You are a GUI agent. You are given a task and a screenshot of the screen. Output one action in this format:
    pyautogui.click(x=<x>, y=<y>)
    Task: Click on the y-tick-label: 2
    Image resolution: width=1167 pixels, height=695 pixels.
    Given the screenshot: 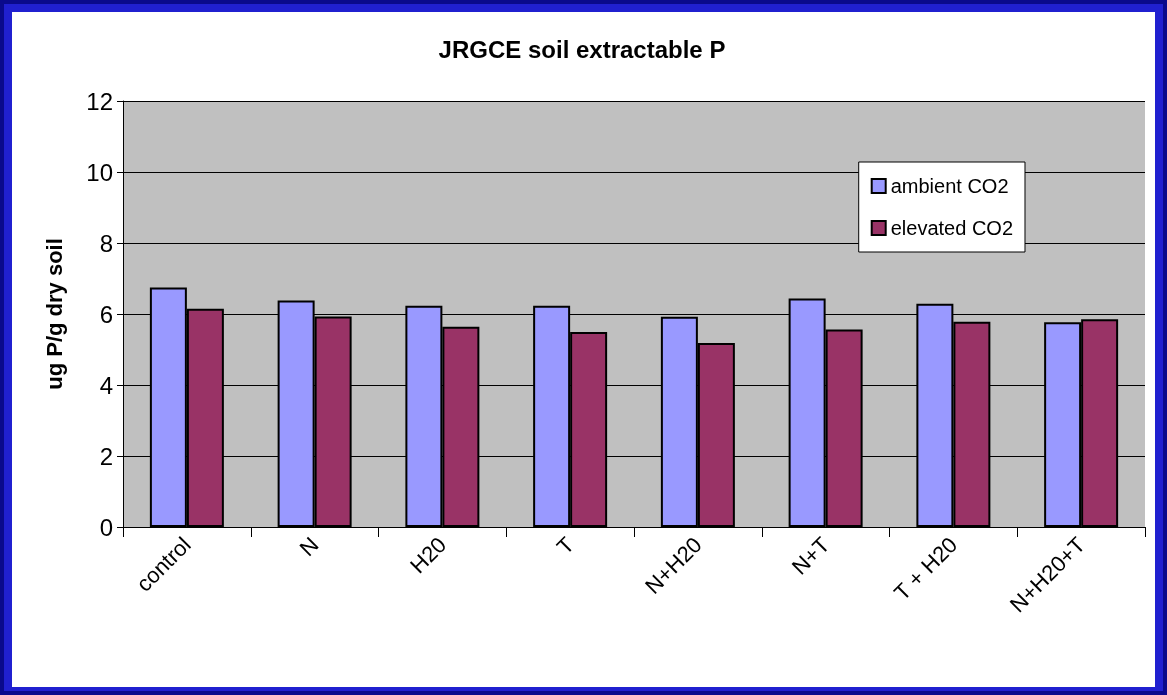 What is the action you would take?
    pyautogui.click(x=106, y=456)
    